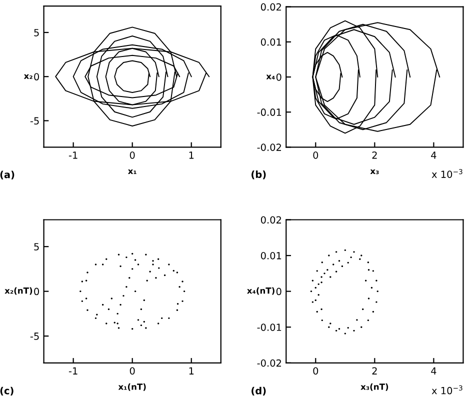  Describe the element at coordinates (28, 76) in the screenshot. I see `y-axis-title: x₂` at that location.